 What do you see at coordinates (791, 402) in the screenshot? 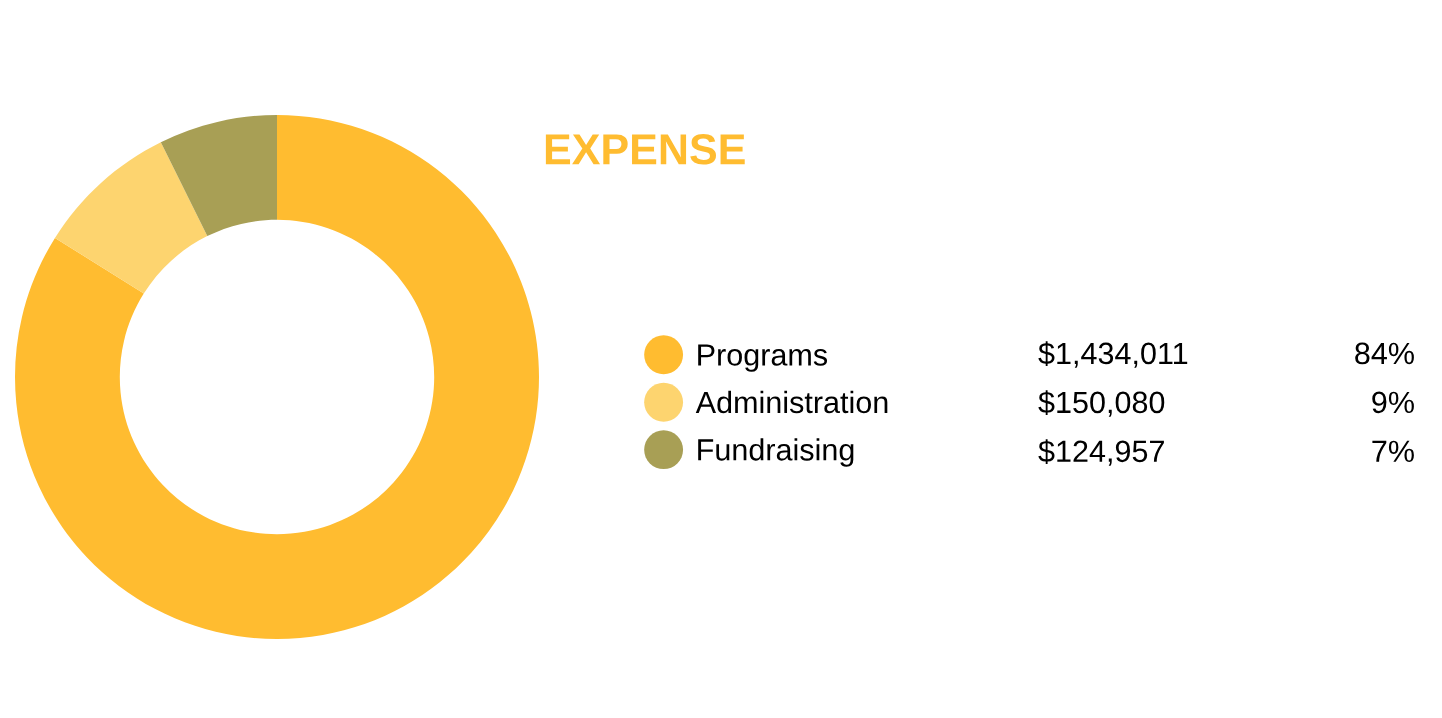
I see `legend-label: Administration` at bounding box center [791, 402].